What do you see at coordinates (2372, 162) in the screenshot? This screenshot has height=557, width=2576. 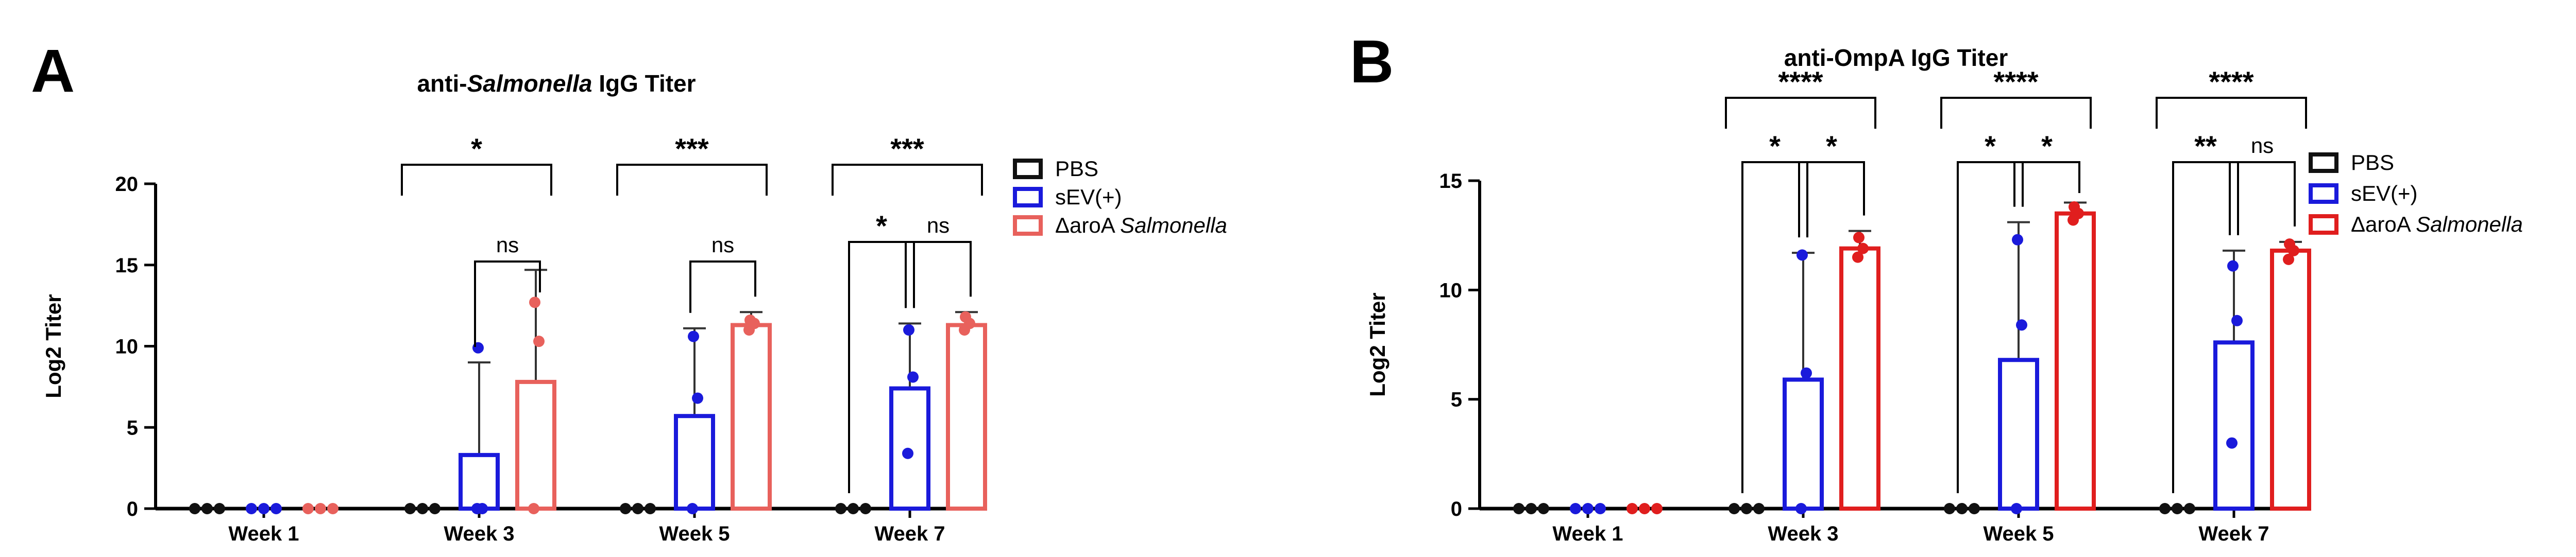 I see `legend-label: PBS` at bounding box center [2372, 162].